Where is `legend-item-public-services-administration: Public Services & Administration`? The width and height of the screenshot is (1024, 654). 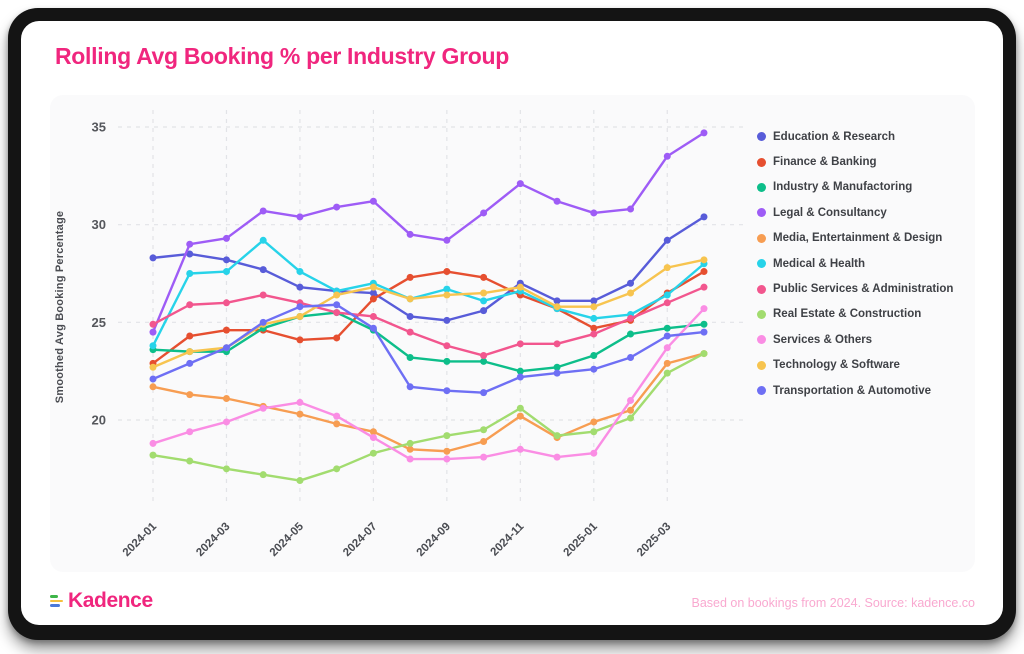 legend-item-public-services-administration: Public Services & Administration is located at coordinates (864, 288).